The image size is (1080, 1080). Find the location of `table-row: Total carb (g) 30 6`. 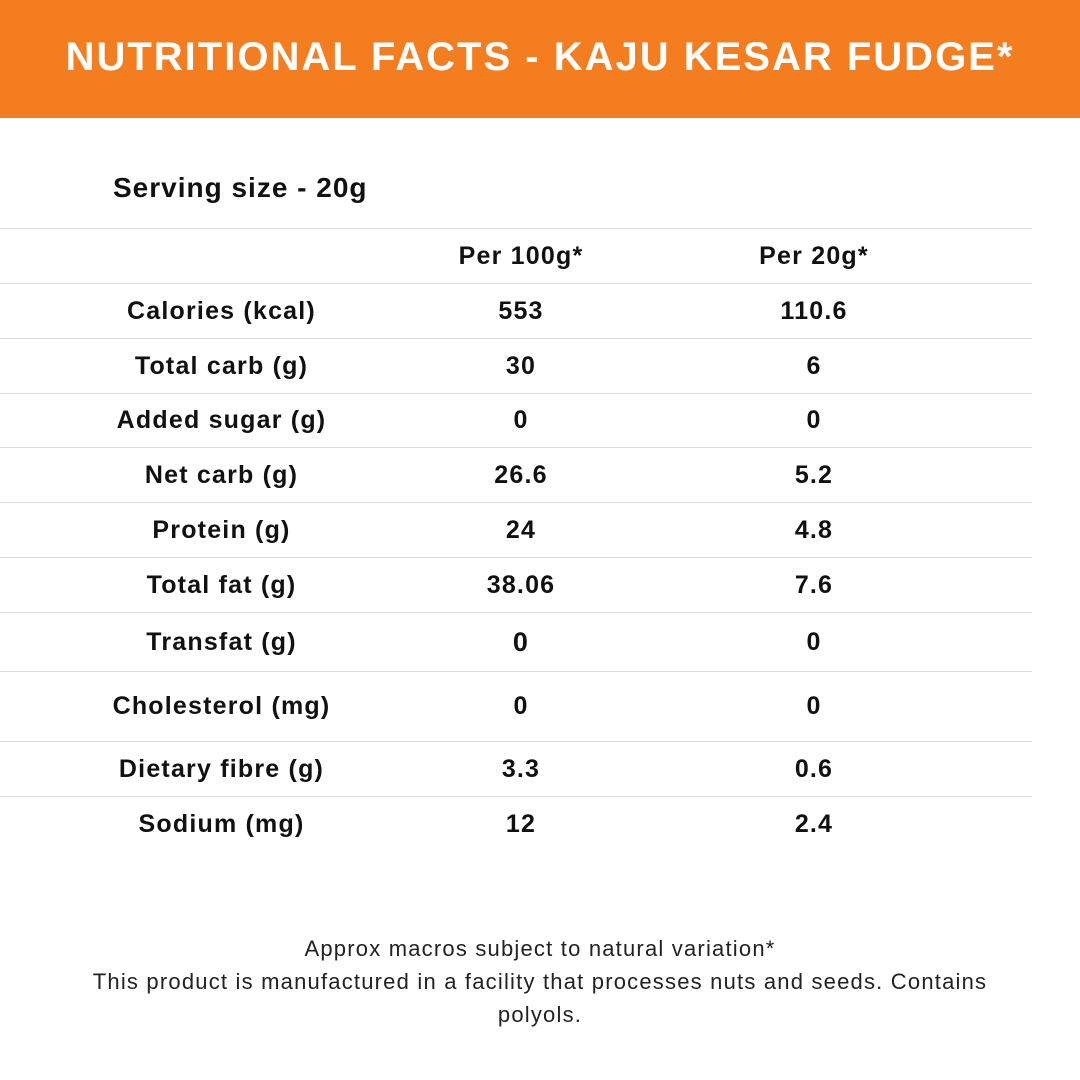

table-row: Total carb (g) 30 6 is located at coordinates (516, 366).